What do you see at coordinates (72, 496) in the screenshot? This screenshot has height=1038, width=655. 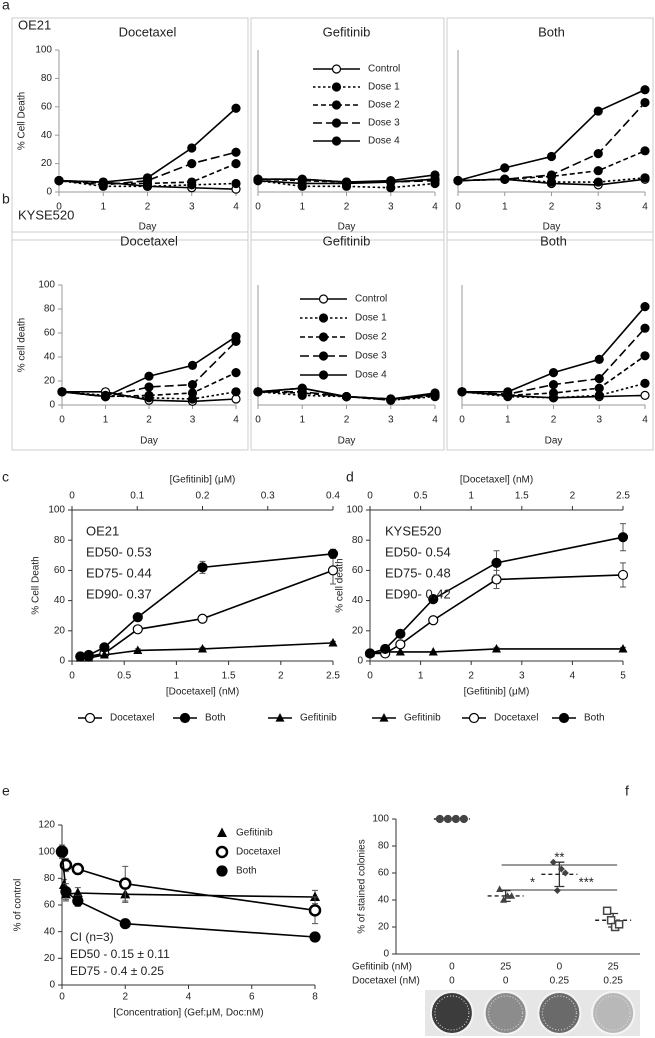 I see `x2-tick-label: 0` at bounding box center [72, 496].